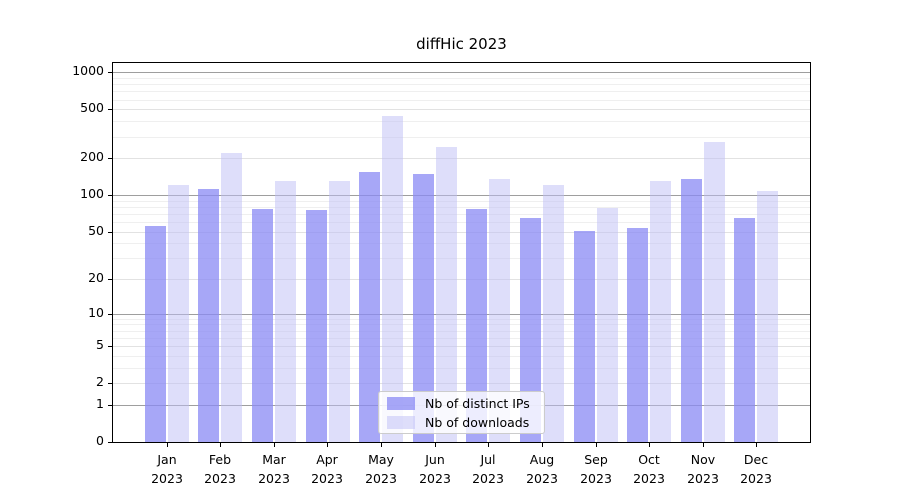  I want to click on x-tick-label: May 2023, so click(381, 469).